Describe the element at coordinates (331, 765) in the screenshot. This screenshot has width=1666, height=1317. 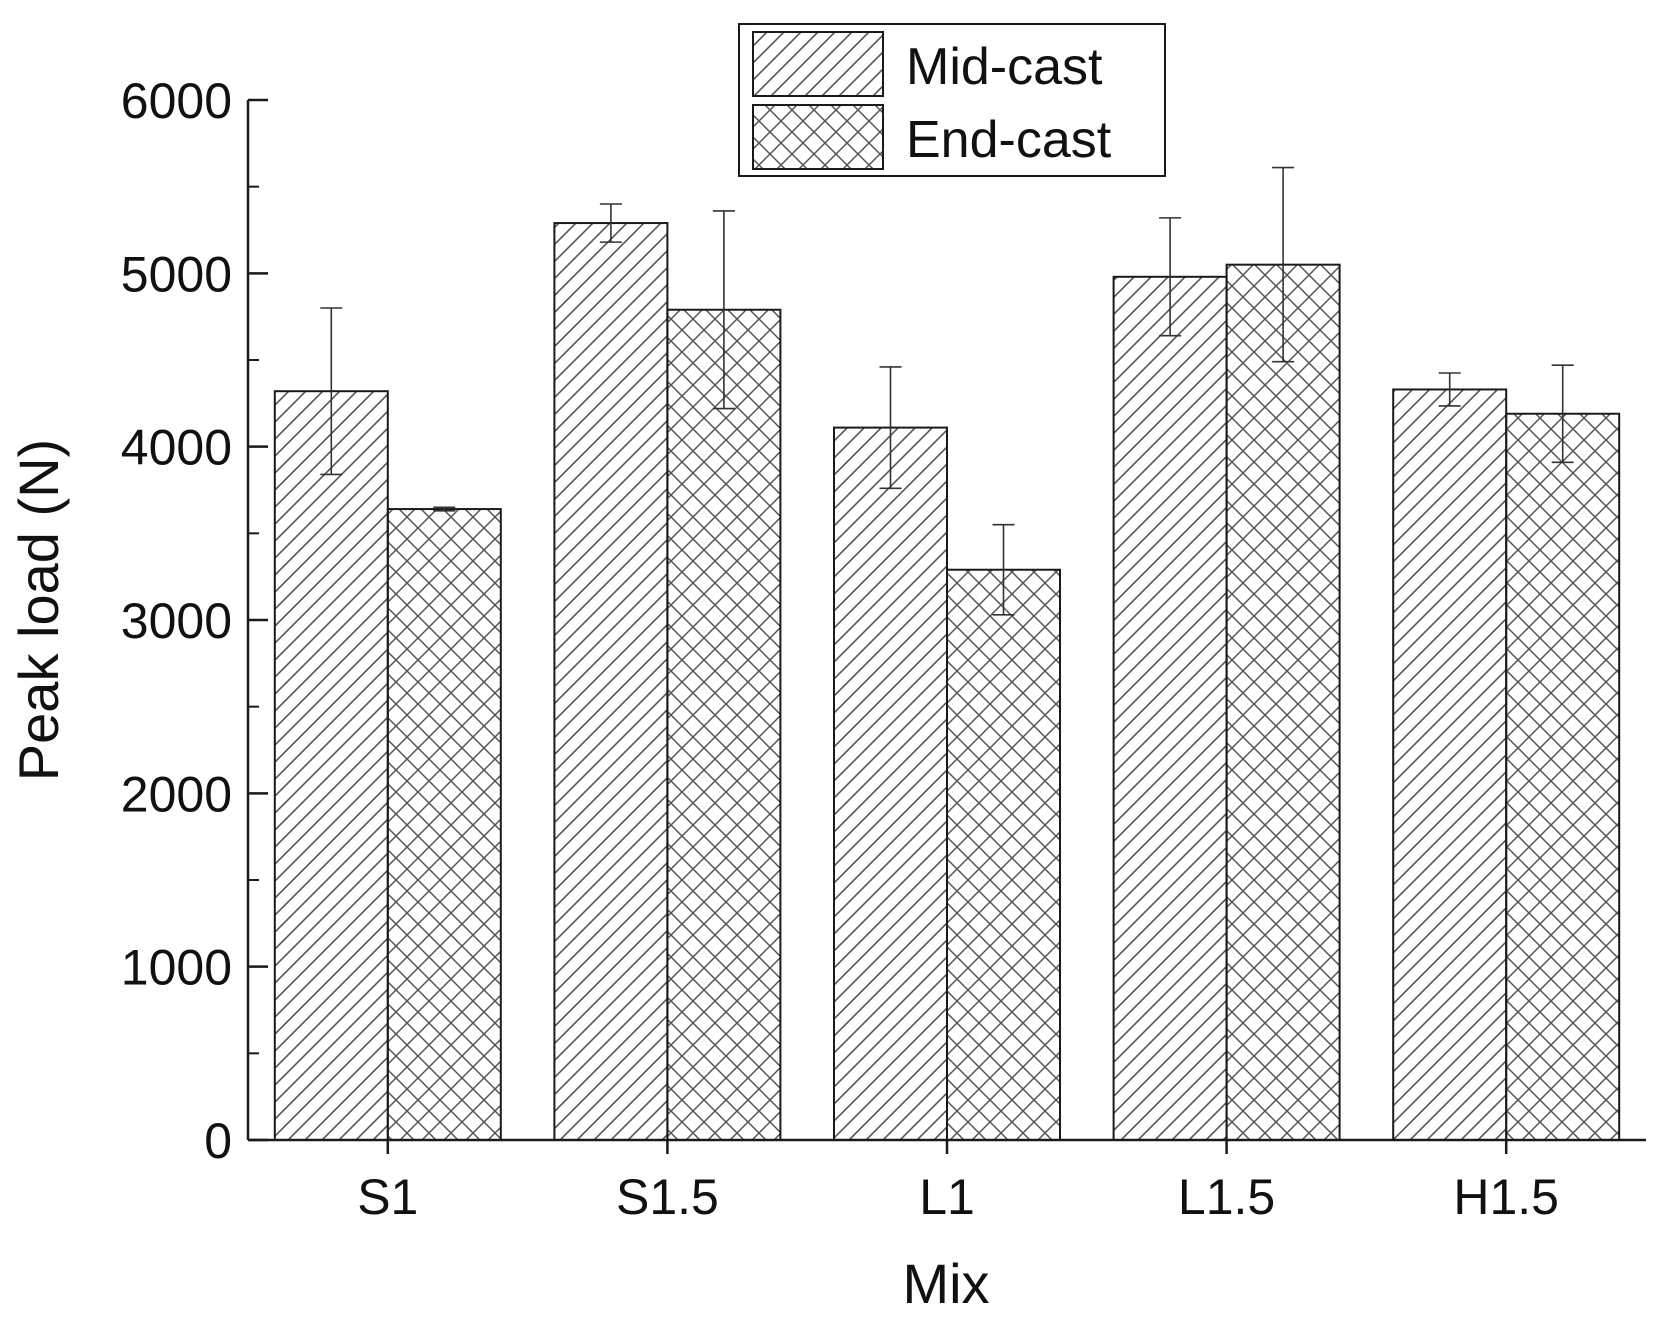
I see `bar-mid-cast-s1` at that location.